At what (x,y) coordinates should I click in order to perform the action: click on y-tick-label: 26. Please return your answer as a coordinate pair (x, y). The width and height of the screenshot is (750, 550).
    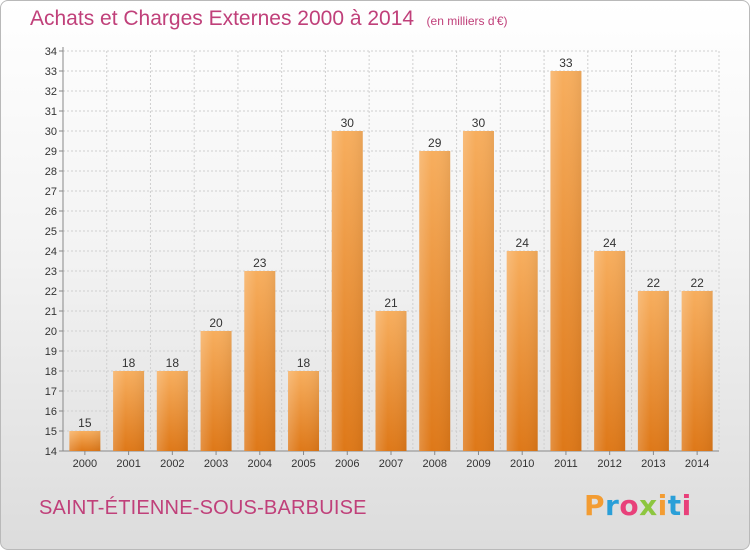
    Looking at the image, I should click on (51, 212).